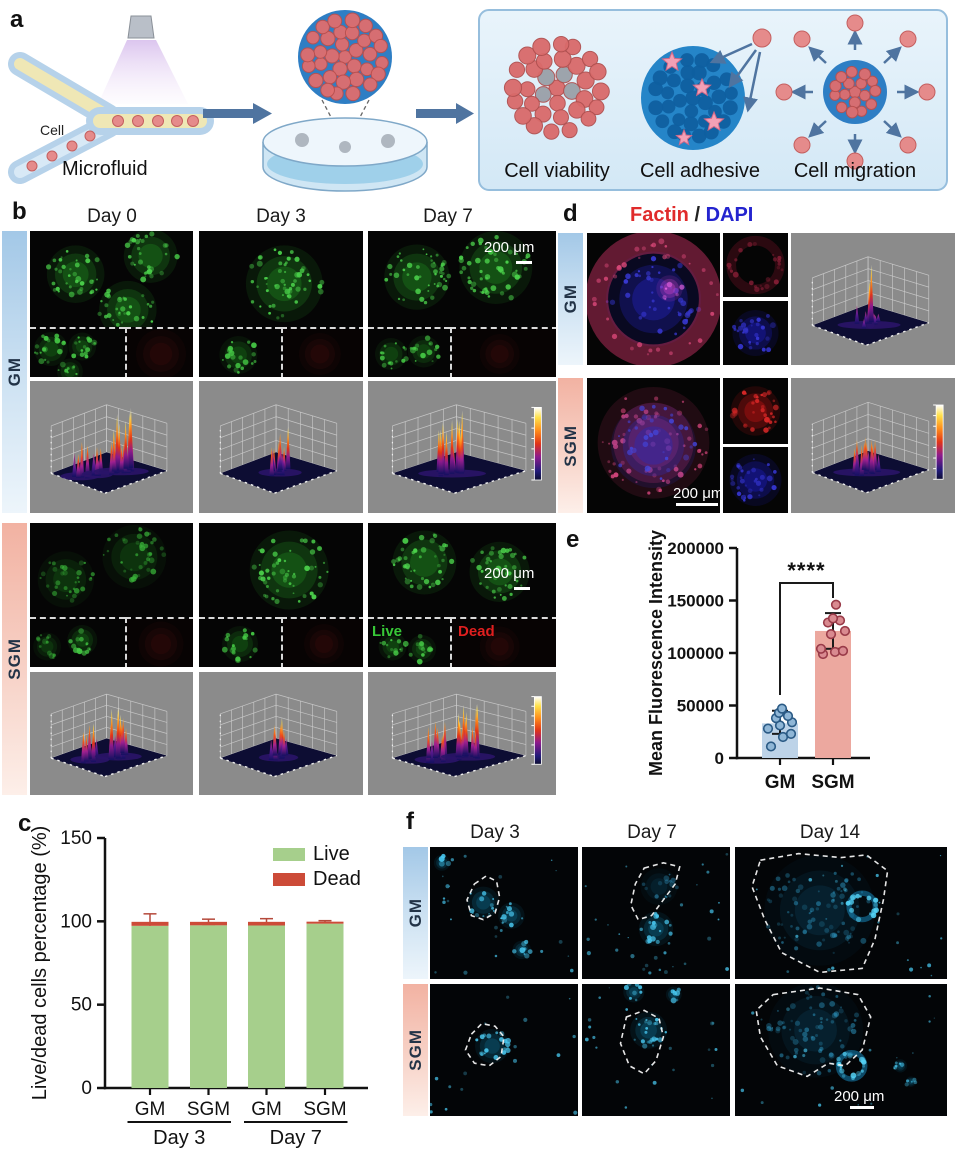 This screenshot has height=1154, width=955. What do you see at coordinates (570, 213) in the screenshot?
I see `panel-d-label: d` at bounding box center [570, 213].